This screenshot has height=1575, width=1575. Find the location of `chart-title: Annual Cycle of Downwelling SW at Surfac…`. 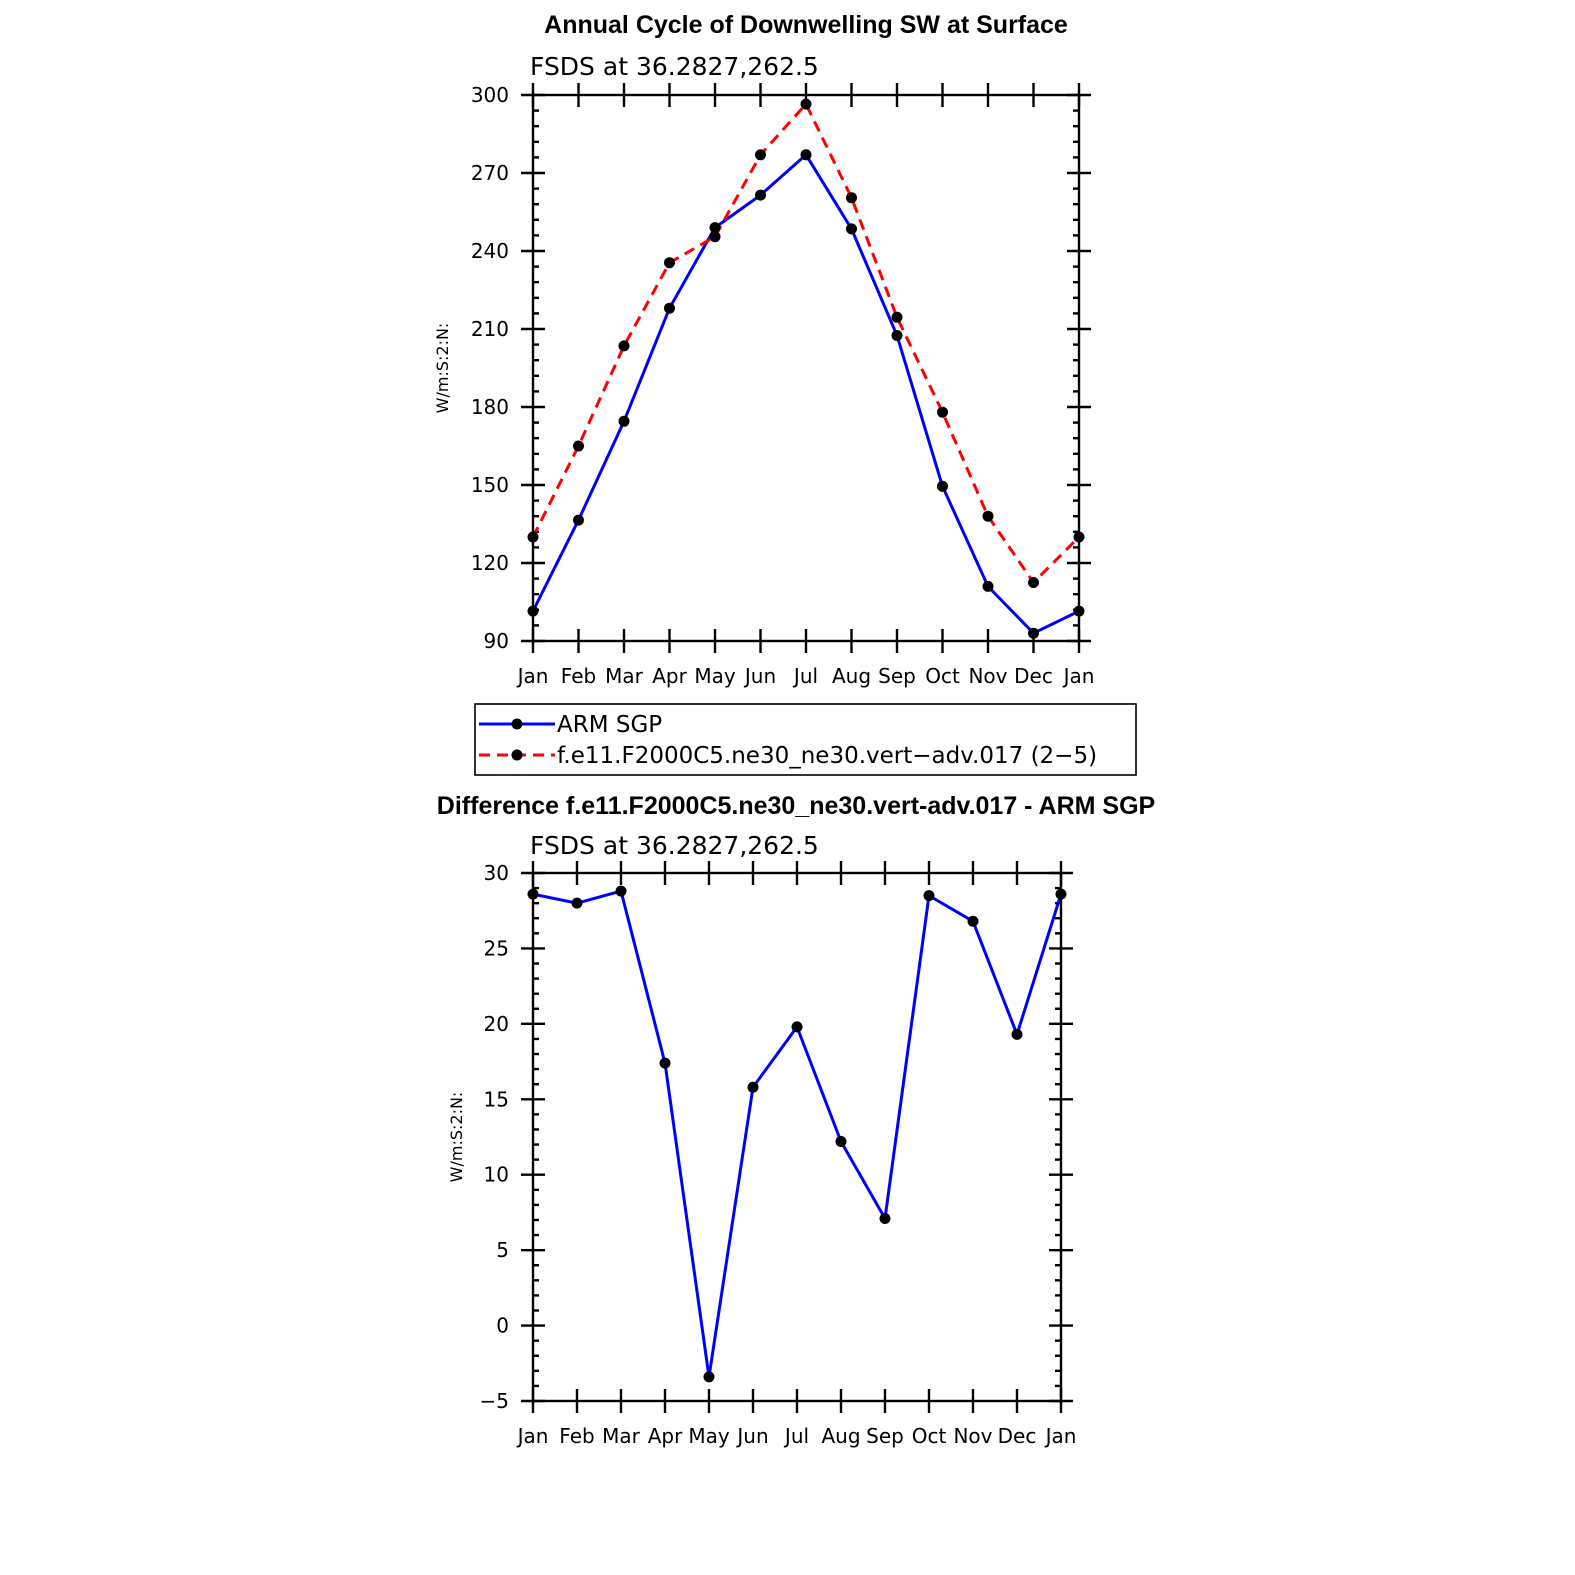

chart-title: Annual Cycle of Downwelling SW at Surfac… is located at coordinates (806, 25).